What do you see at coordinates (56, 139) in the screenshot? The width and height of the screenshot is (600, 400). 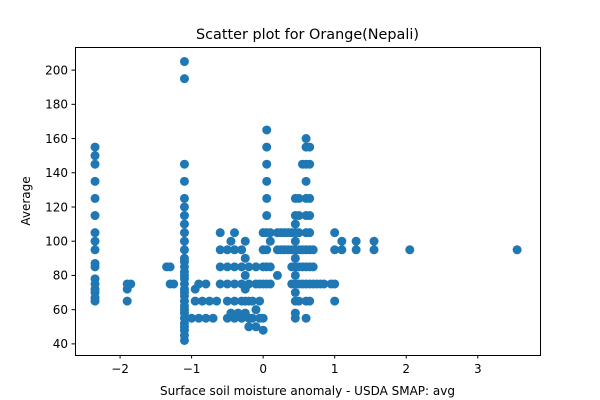 I see `y-tick-label: 160` at bounding box center [56, 139].